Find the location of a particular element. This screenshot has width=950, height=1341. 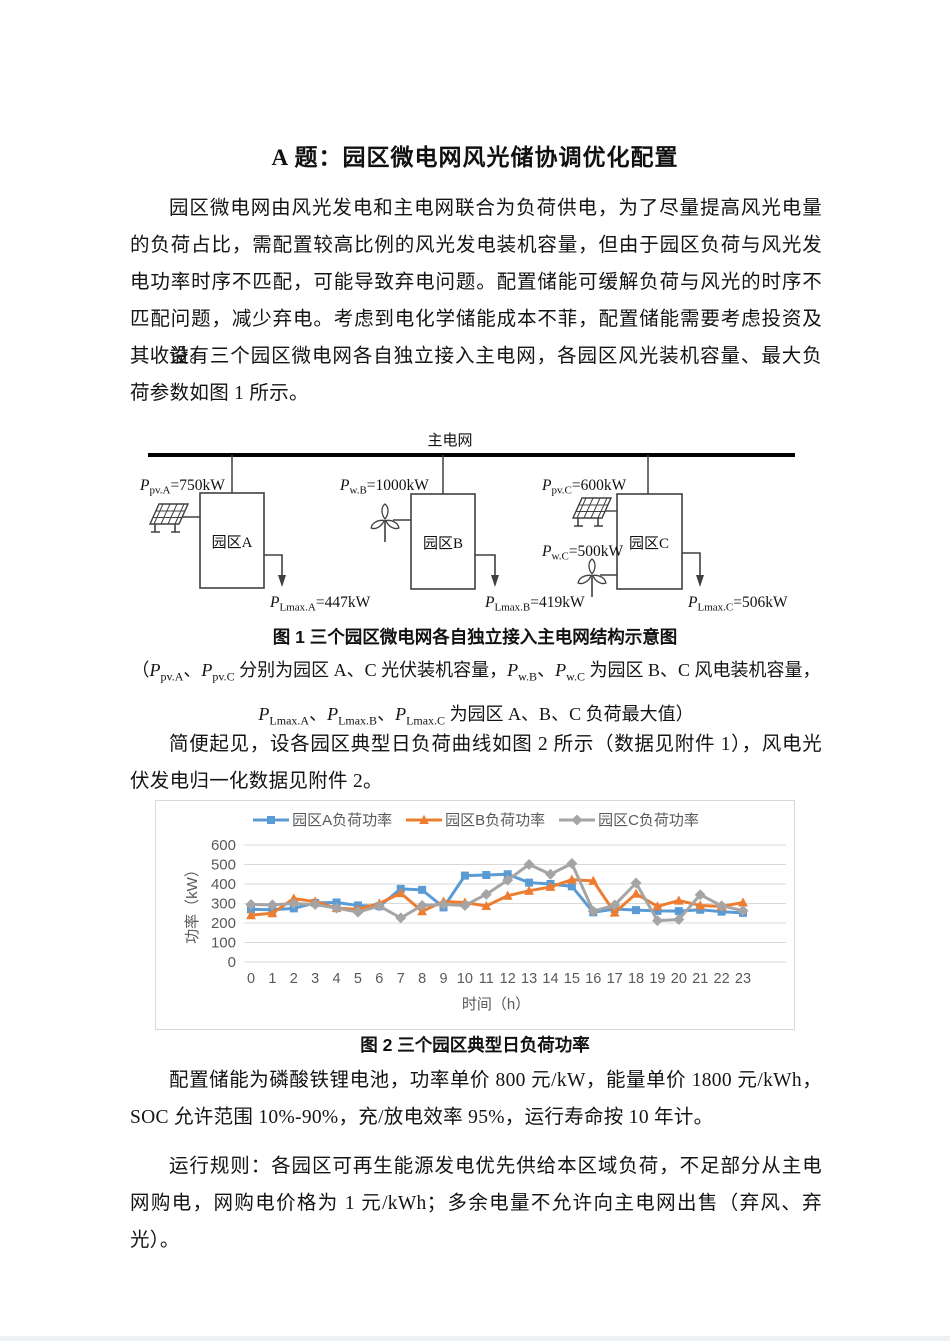

y-tick-label: 300 is located at coordinates (223, 904).